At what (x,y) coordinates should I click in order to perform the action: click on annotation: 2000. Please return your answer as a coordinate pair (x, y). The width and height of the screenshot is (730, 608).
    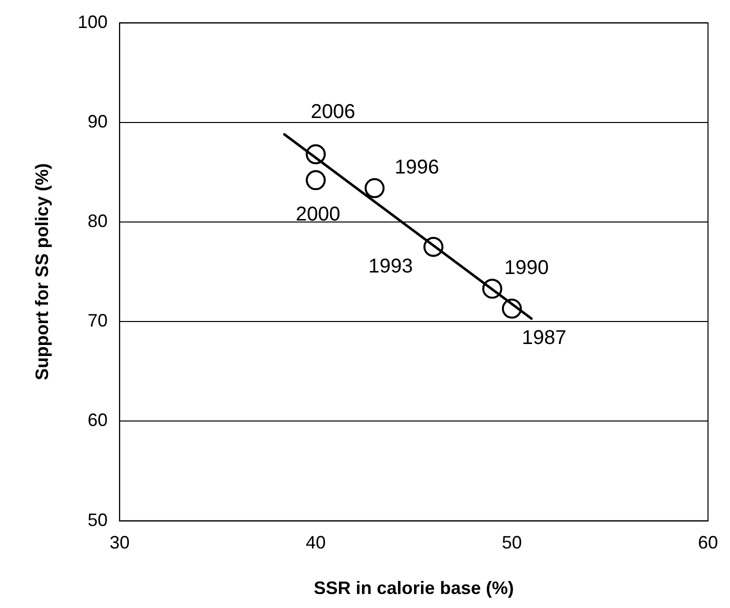
    Looking at the image, I should click on (318, 215).